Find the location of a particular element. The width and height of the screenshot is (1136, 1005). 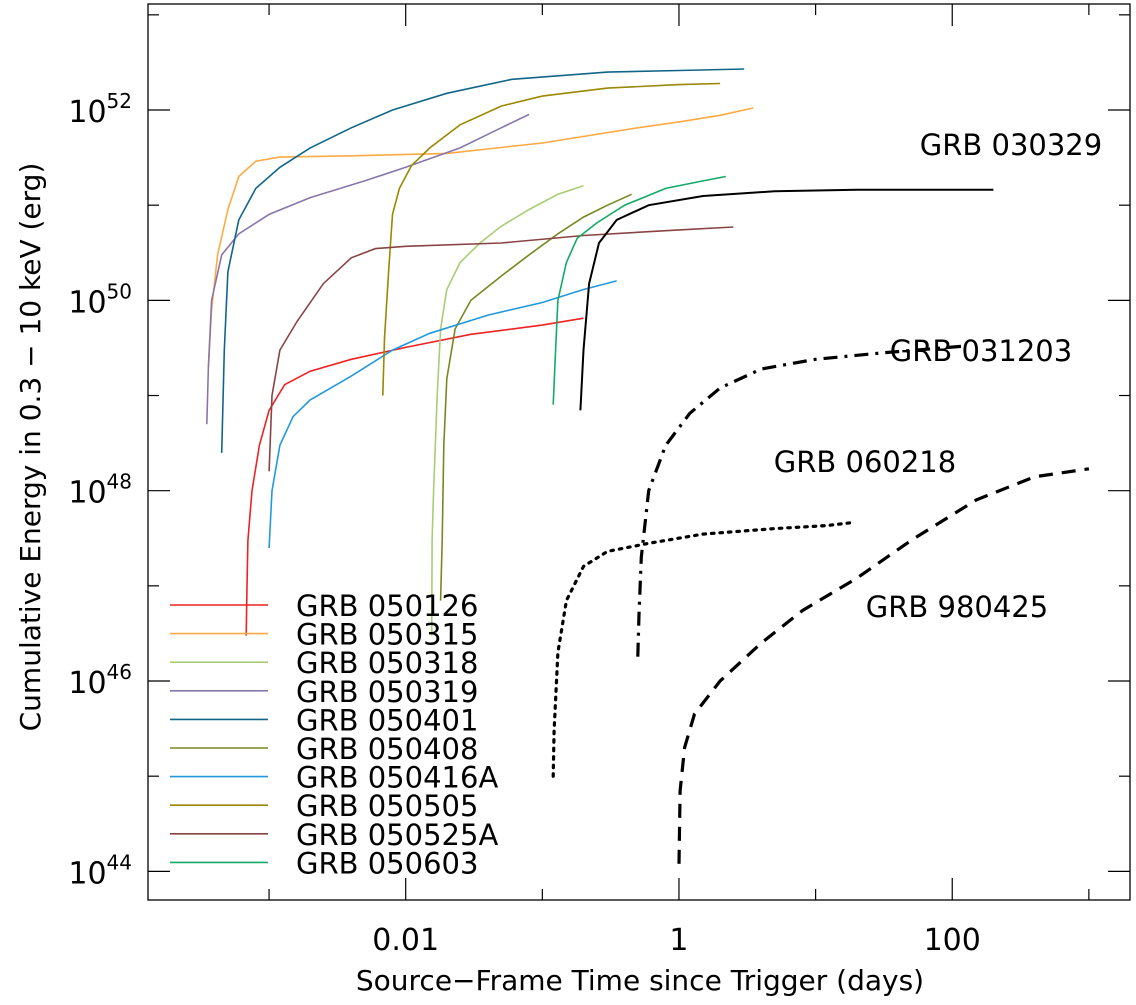

legend-label-grb-050319: GRB 050319 is located at coordinates (387, 692).